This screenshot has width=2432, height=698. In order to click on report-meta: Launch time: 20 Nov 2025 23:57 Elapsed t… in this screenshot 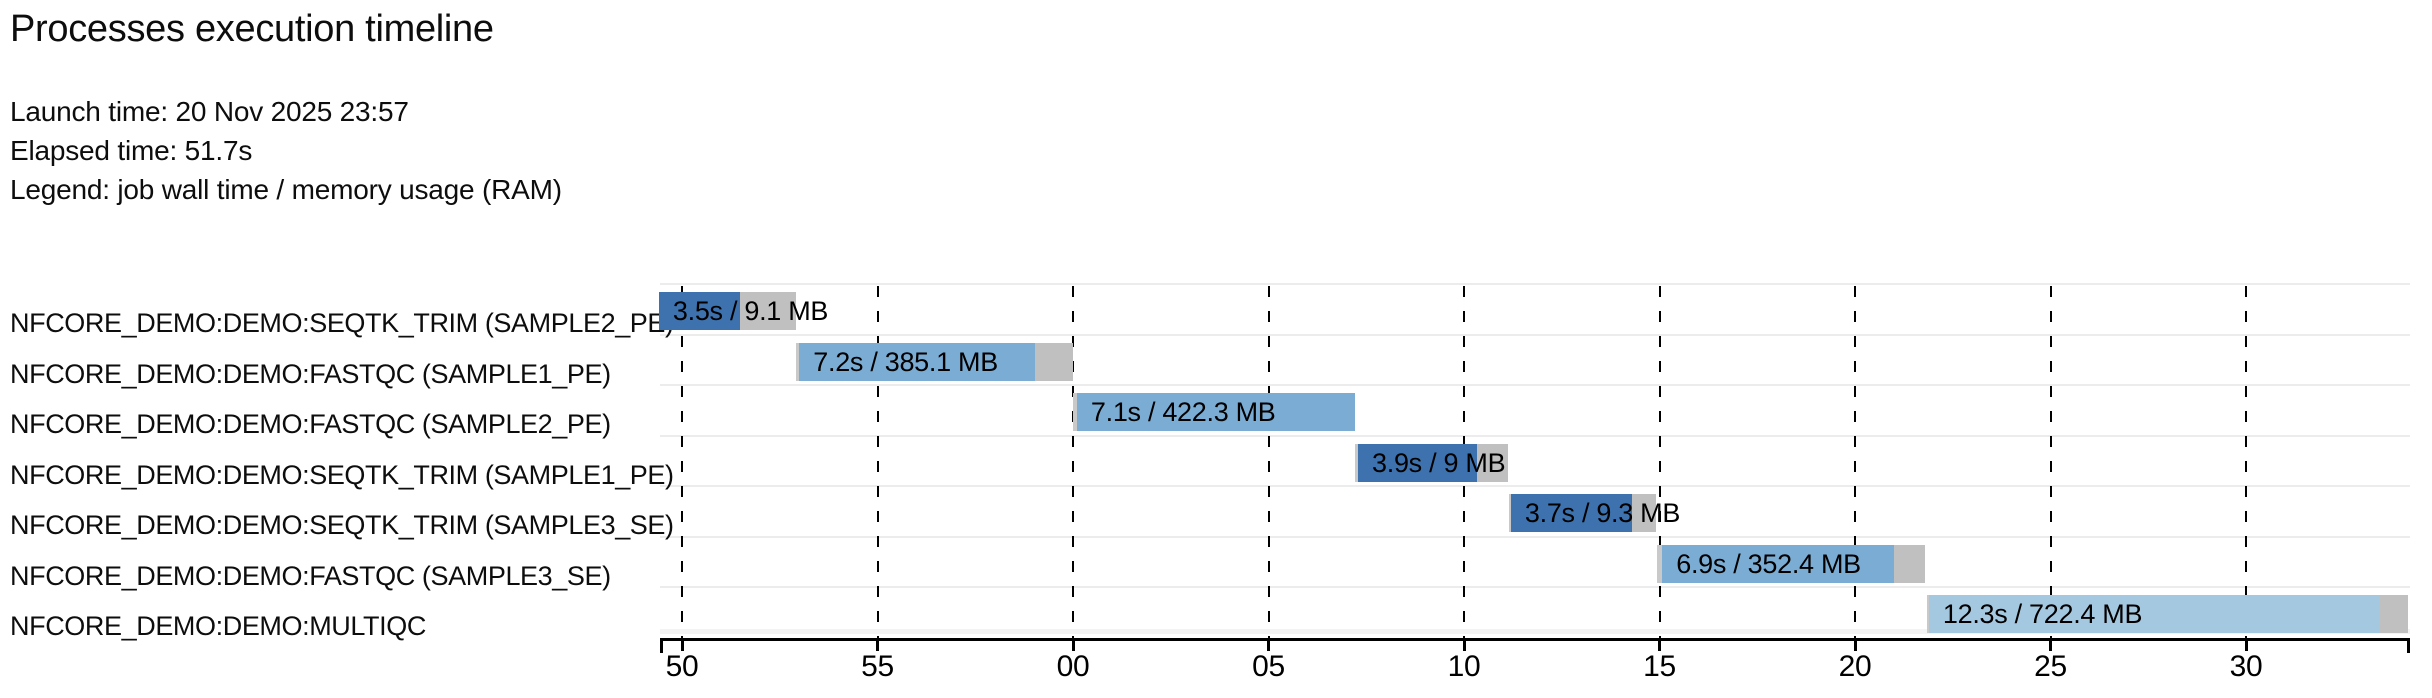, I will do `click(286, 150)`.